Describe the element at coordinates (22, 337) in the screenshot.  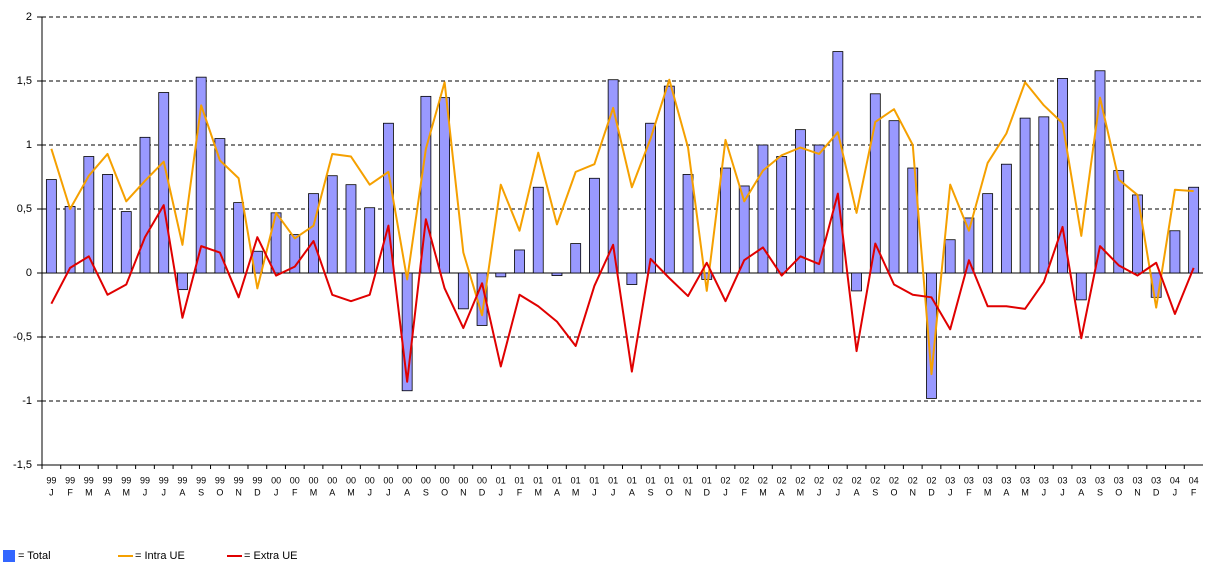
I see `y-tick-label: -0,5` at that location.